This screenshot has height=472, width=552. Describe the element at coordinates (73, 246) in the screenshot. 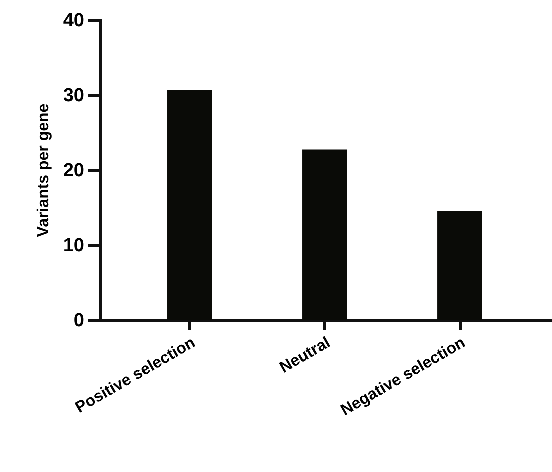

I see `y-tick-label: 10` at that location.